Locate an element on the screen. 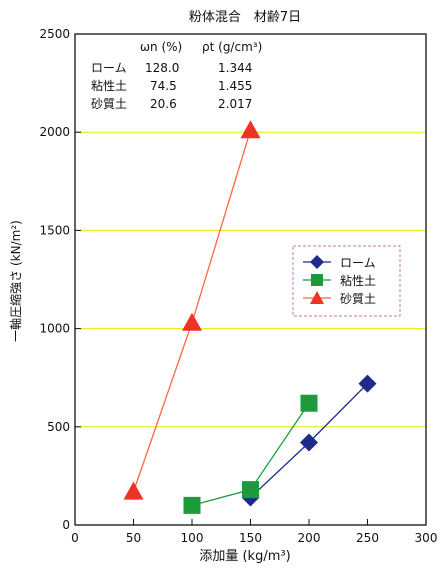 The width and height of the screenshot is (440, 570). table-row-clay-wn: 74.5 is located at coordinates (163, 86).